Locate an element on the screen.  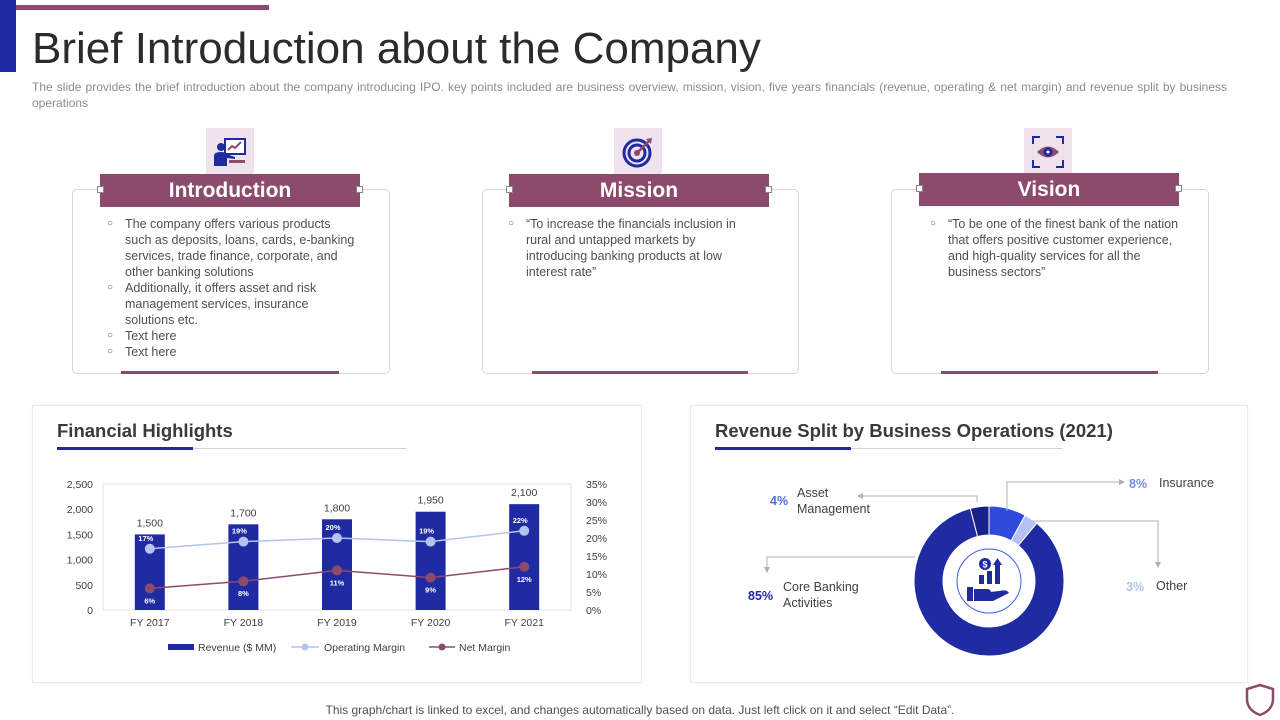
revenue-data-label: 2,100 is located at coordinates (524, 493).